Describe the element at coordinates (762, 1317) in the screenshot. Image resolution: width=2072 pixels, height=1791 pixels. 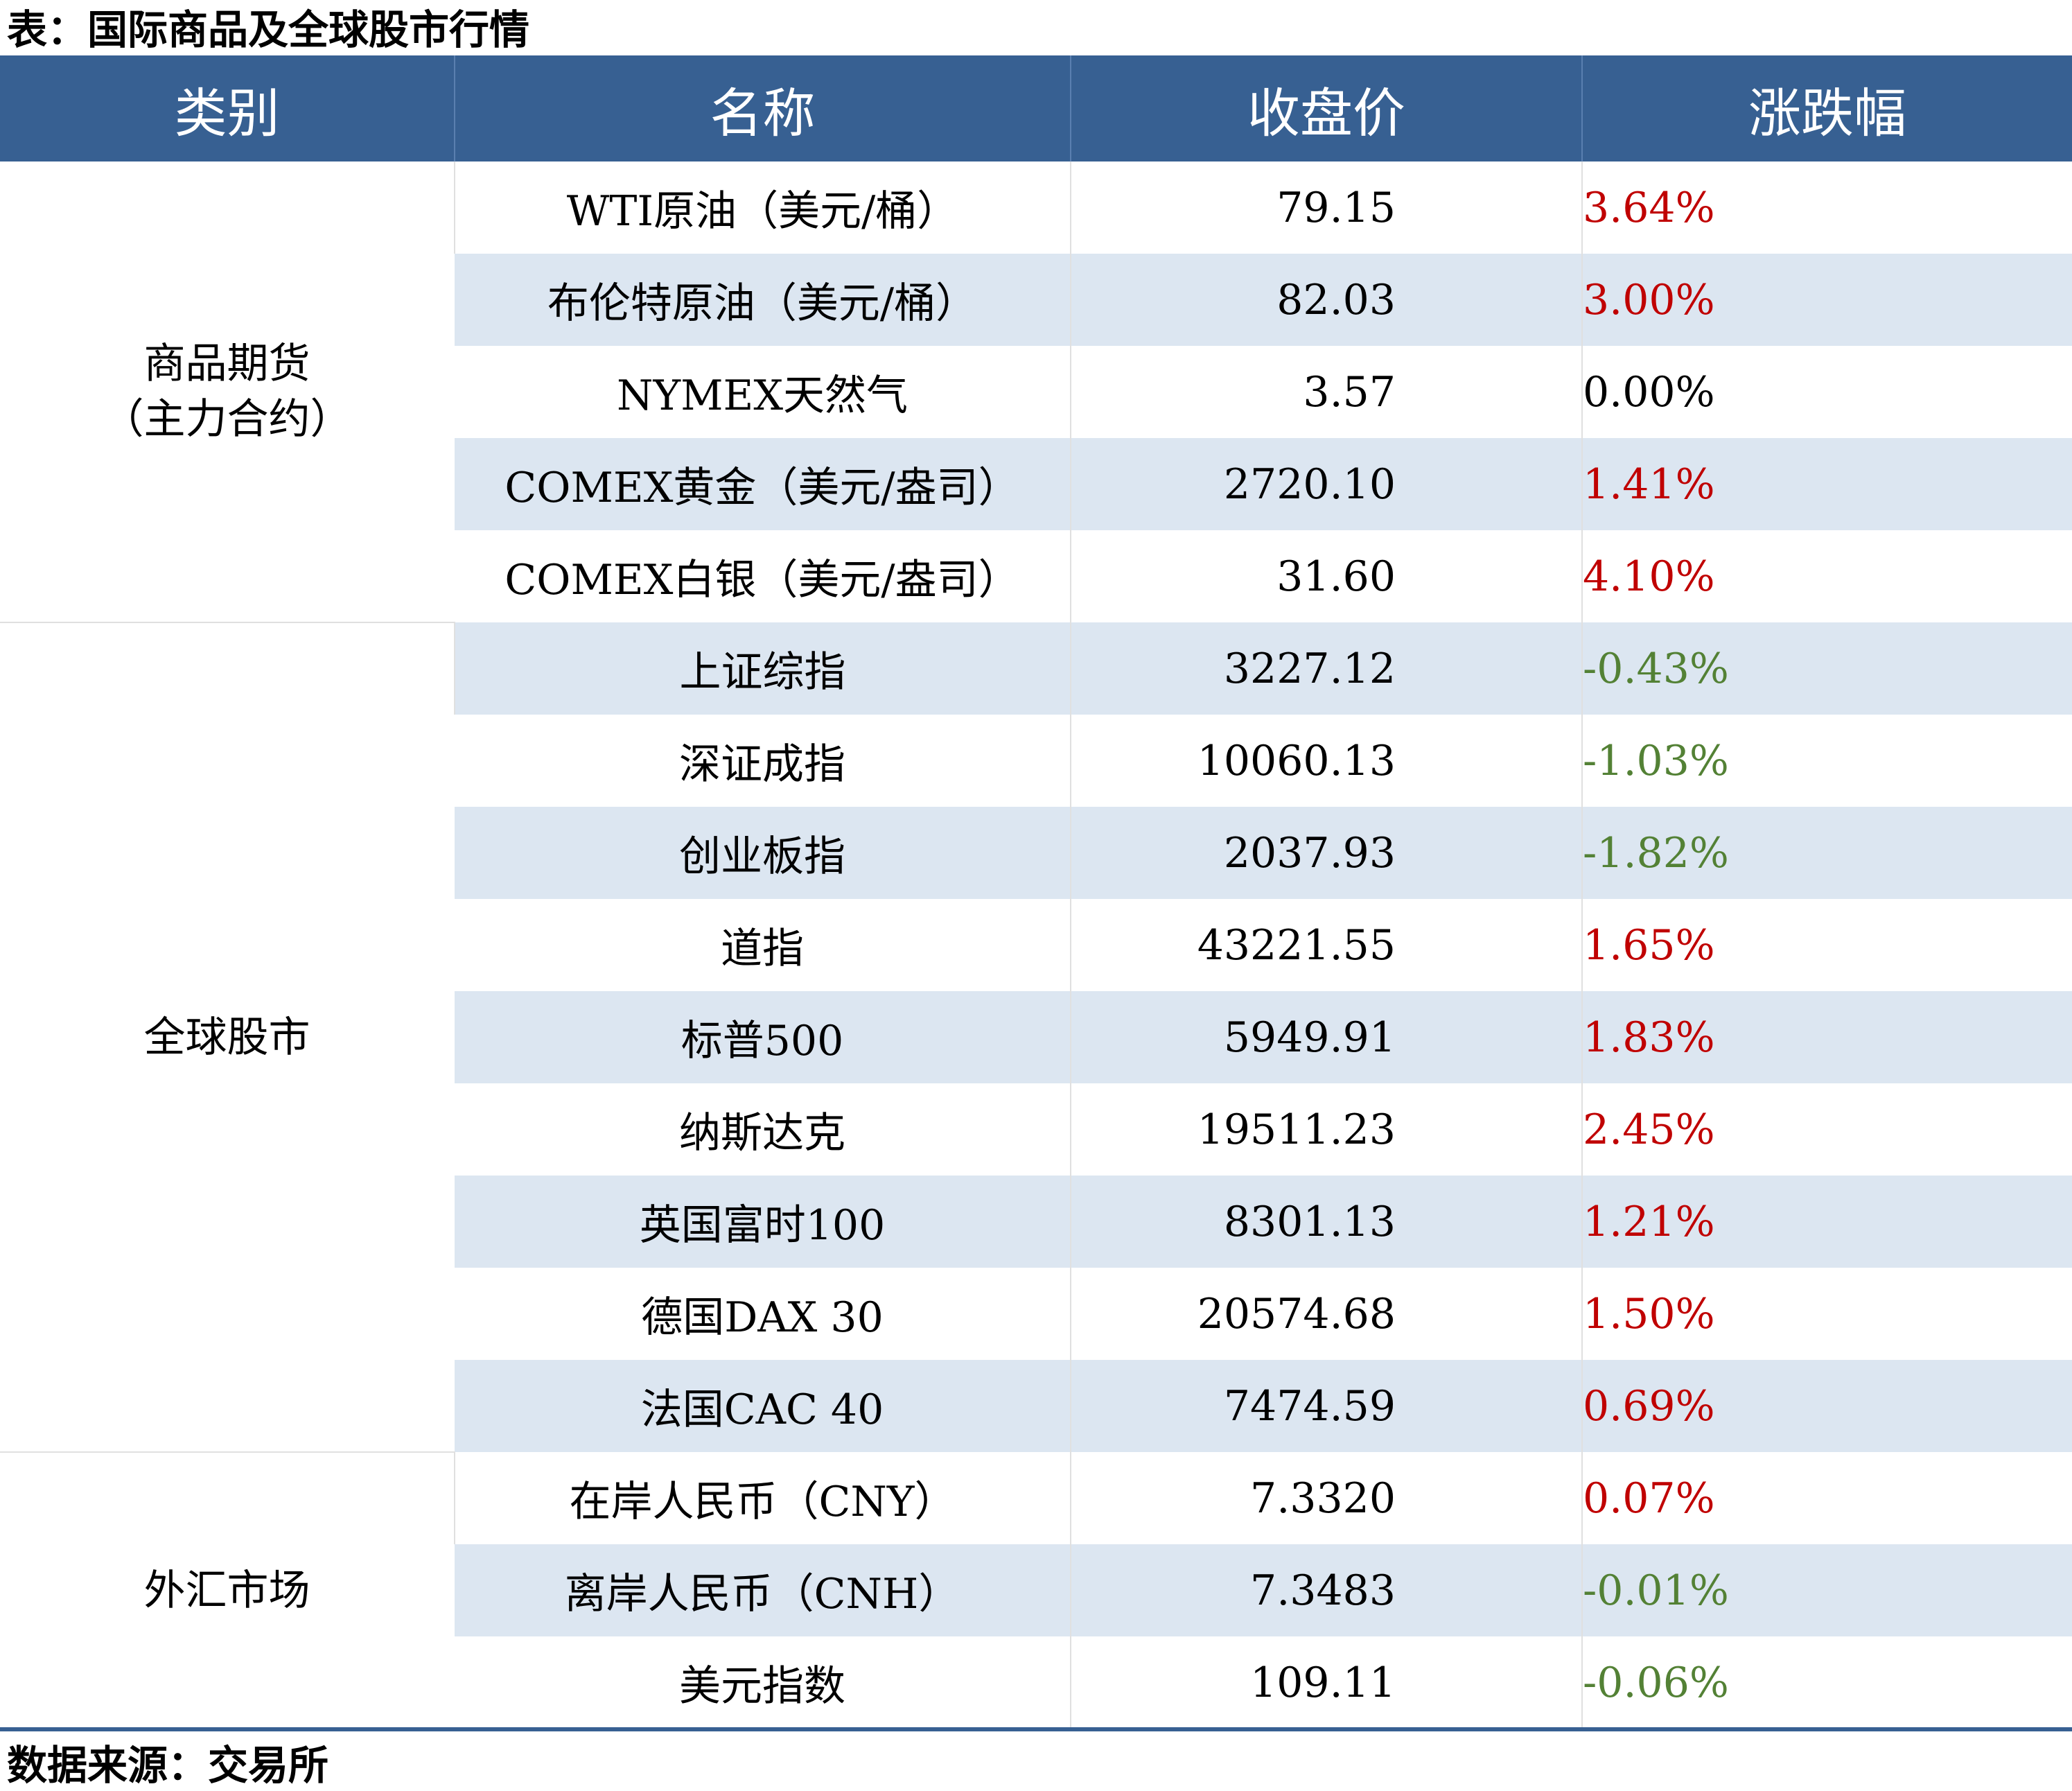
I see `name-cell: 德国DAX 30` at that location.